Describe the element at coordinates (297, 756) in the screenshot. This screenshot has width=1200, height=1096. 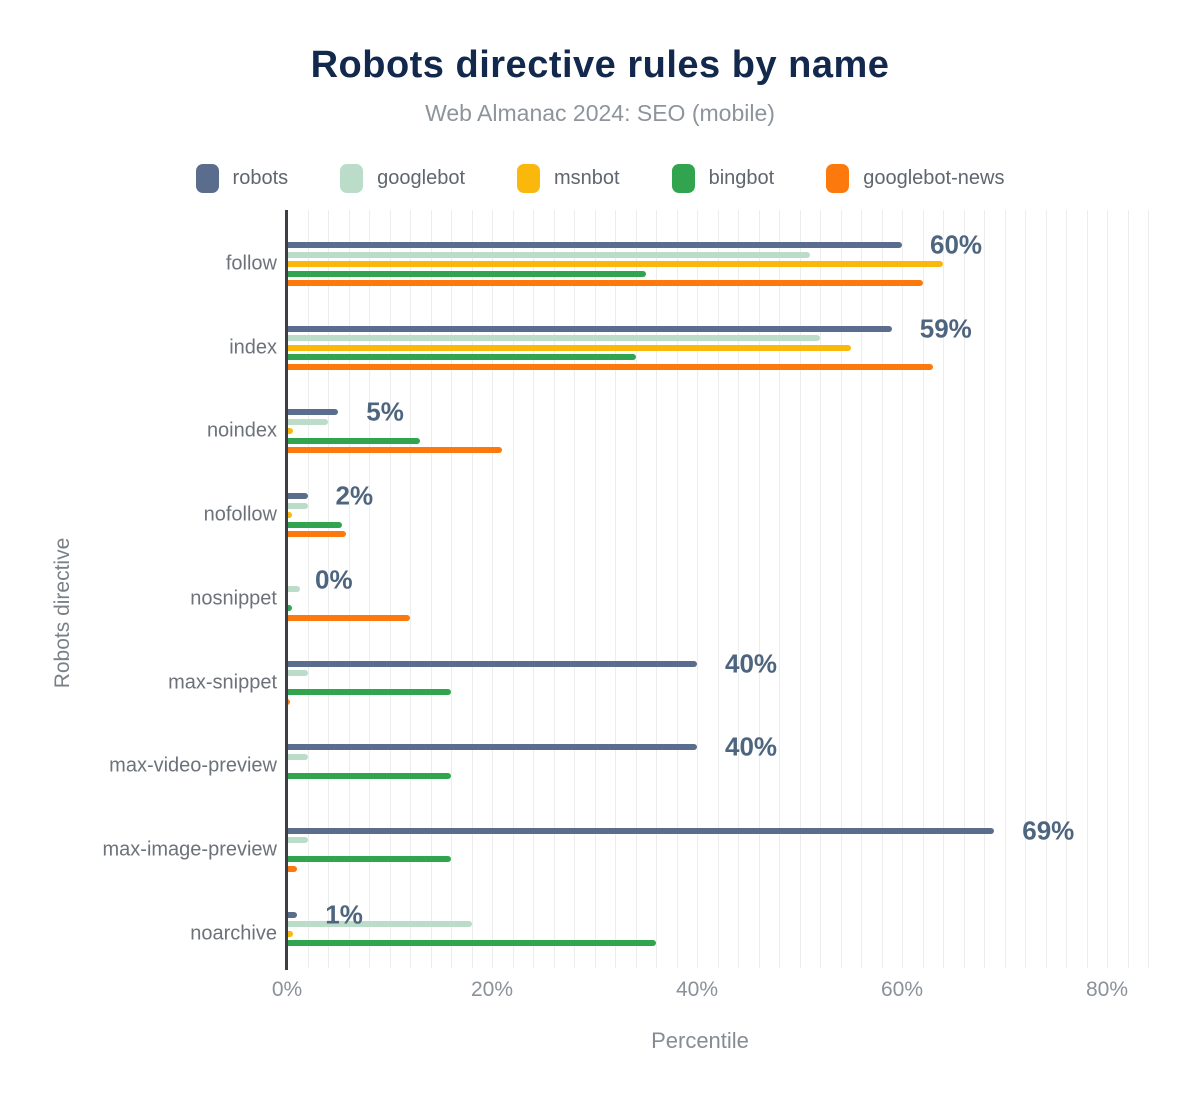
I see `bar-googlebot-max-video-preview` at that location.